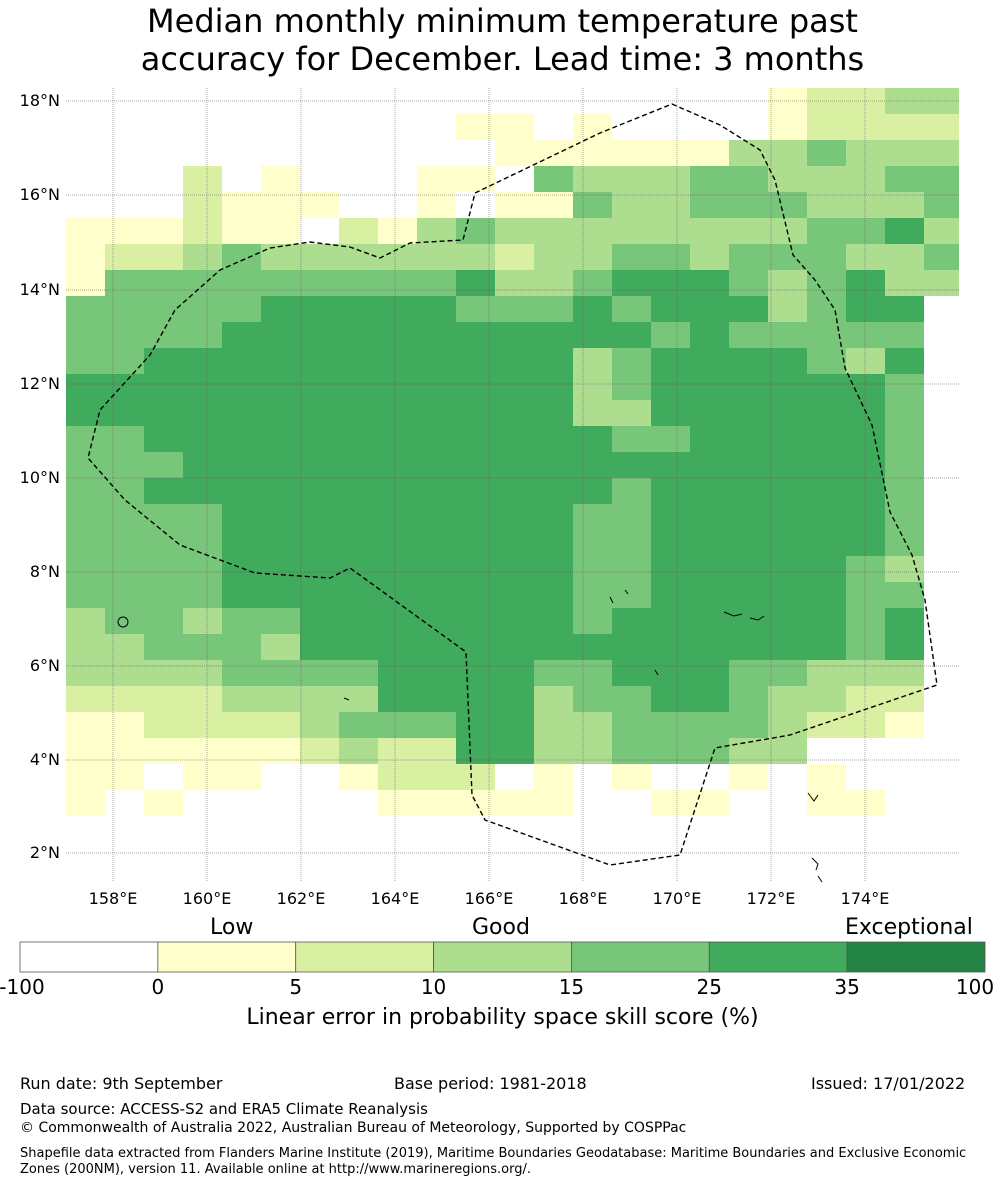 This screenshot has width=1005, height=1185. I want to click on colorbar-word-good: Good, so click(501, 927).